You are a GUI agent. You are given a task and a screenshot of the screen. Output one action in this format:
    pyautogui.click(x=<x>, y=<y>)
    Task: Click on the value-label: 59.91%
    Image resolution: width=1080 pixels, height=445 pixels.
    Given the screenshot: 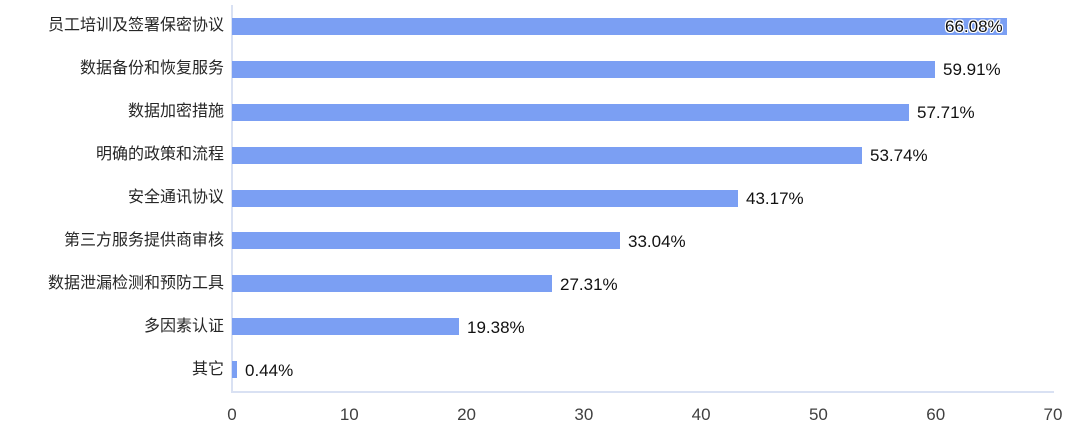 What is the action you would take?
    pyautogui.click(x=972, y=69)
    